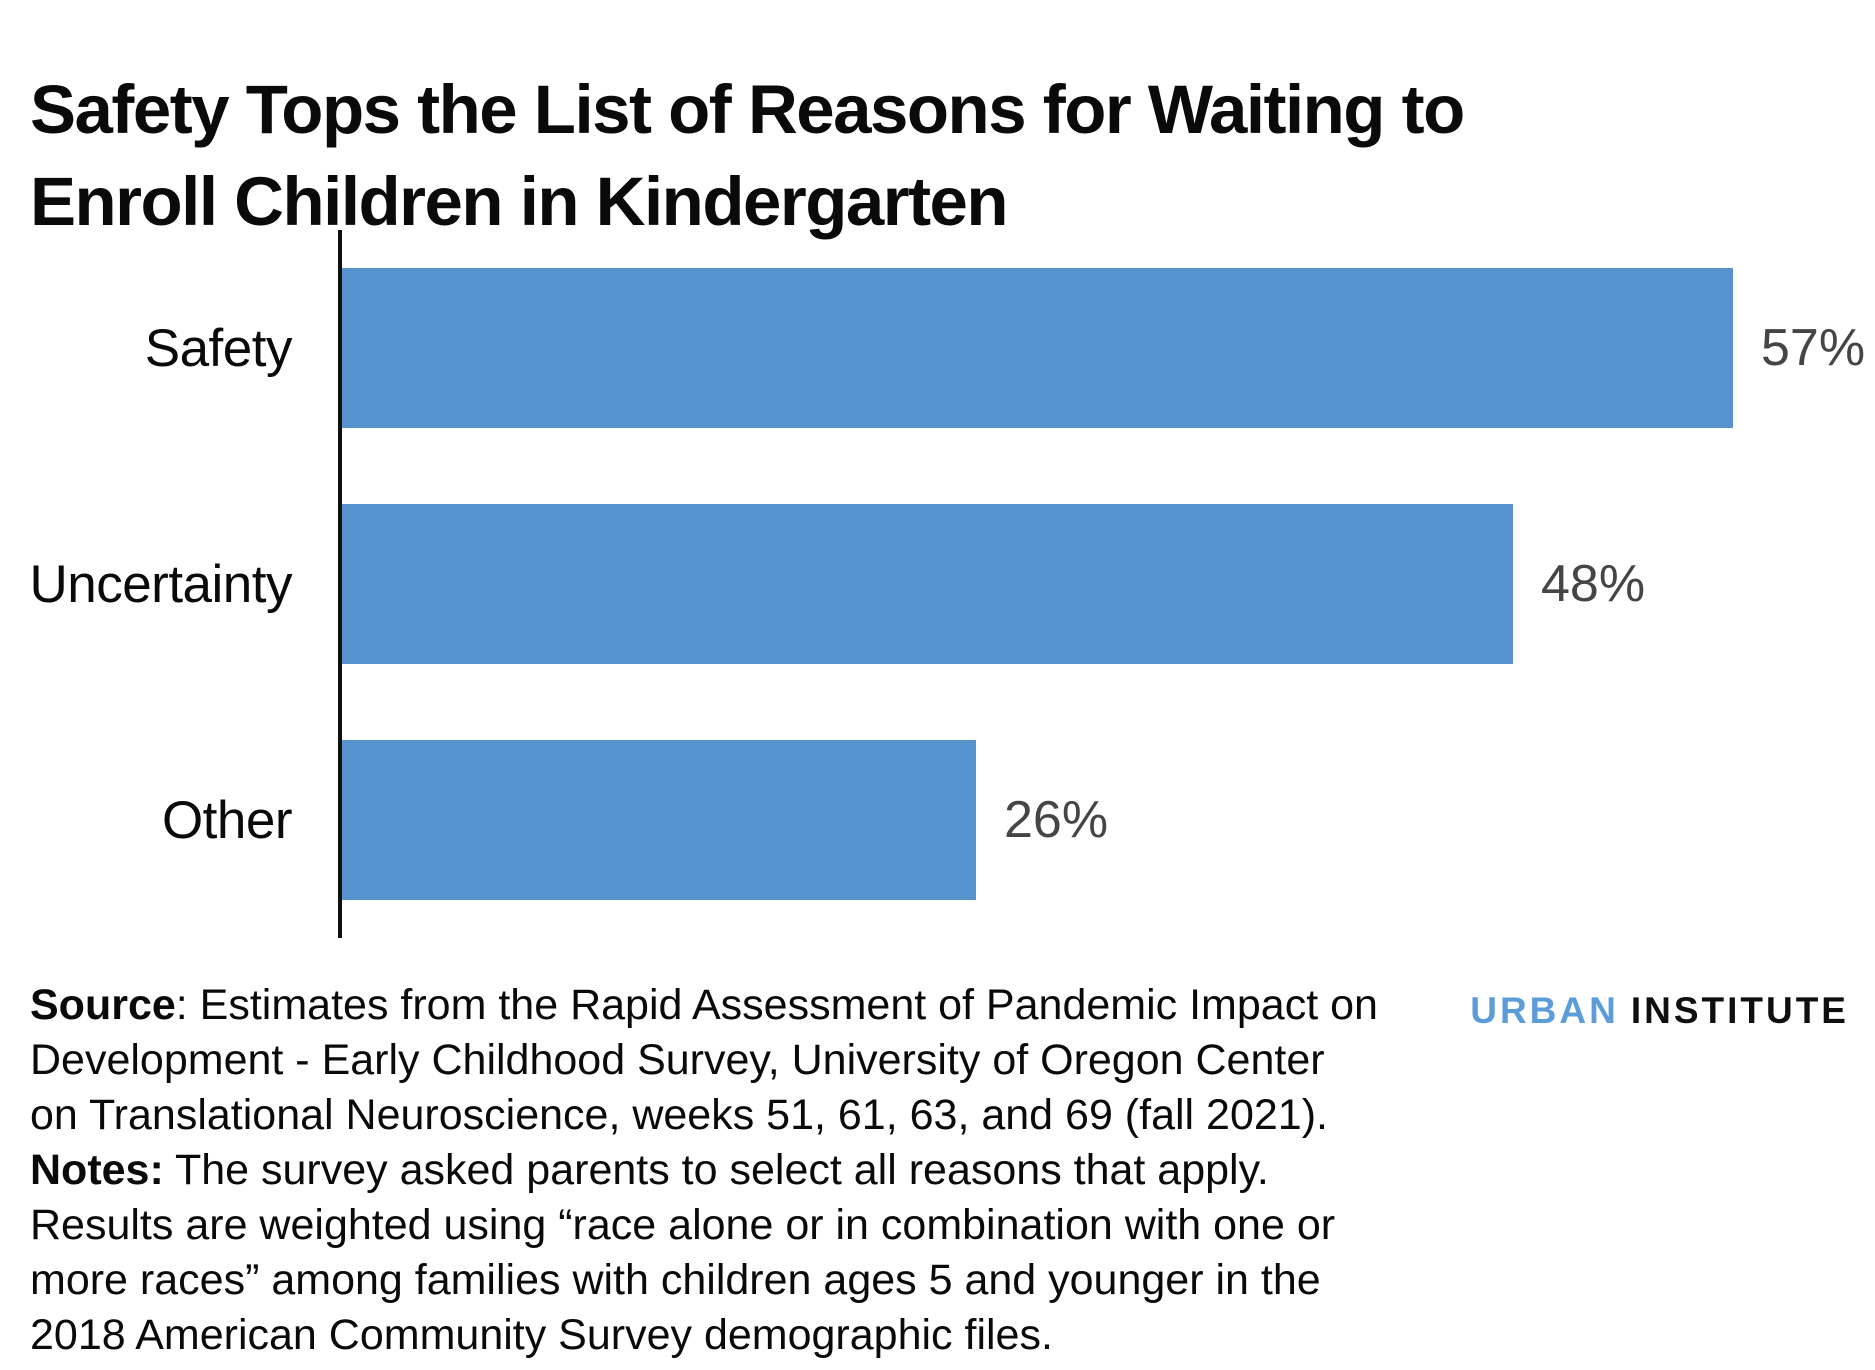 The width and height of the screenshot is (1875, 1370). Describe the element at coordinates (1593, 584) in the screenshot. I see `value-label: 48%` at that location.